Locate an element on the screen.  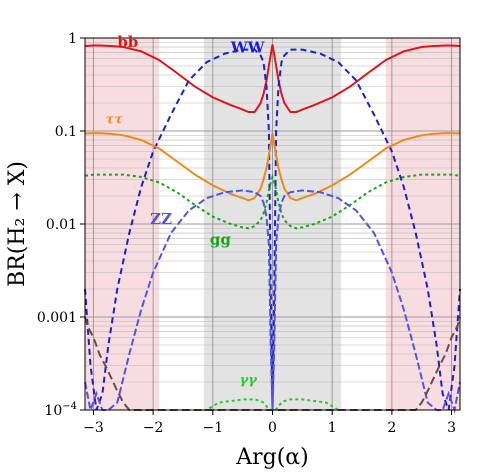
series-label-ZZ: ZZ is located at coordinates (161, 219).